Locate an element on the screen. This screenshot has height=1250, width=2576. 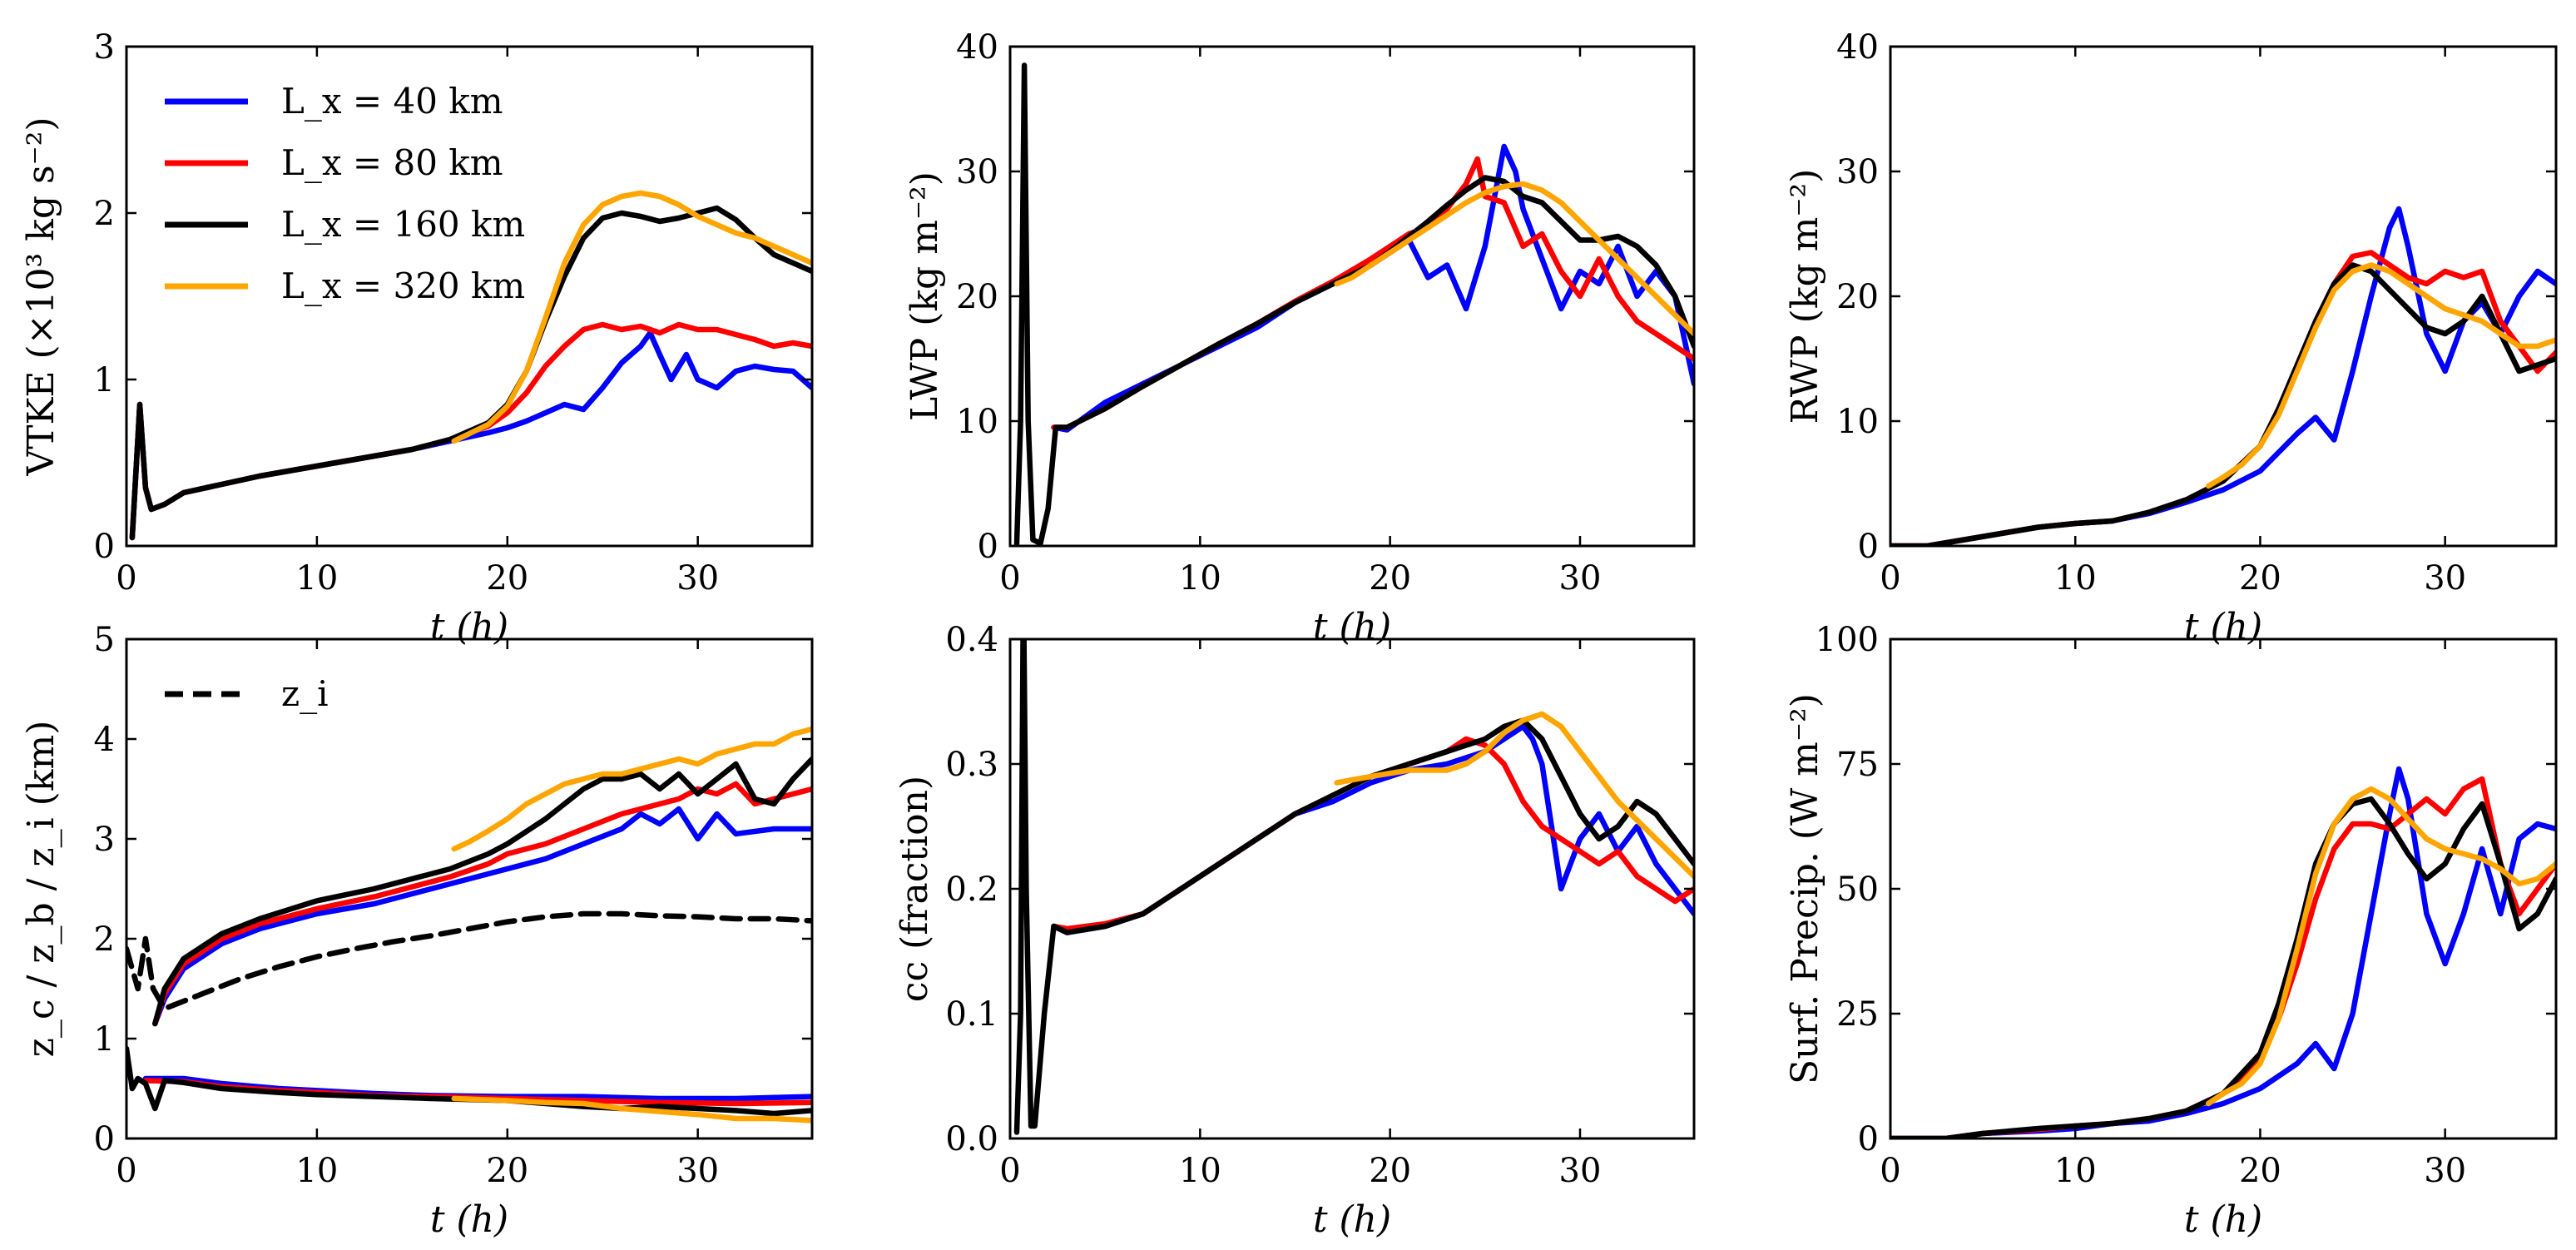
y-tick-label: 50 is located at coordinates (1857, 890).